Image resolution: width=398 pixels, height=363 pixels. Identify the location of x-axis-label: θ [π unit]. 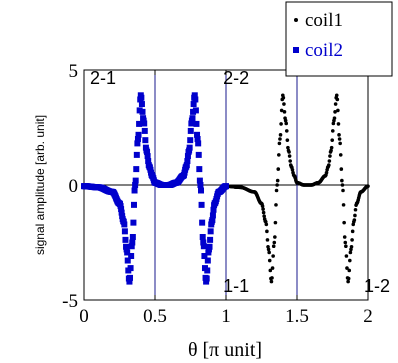
(225, 350).